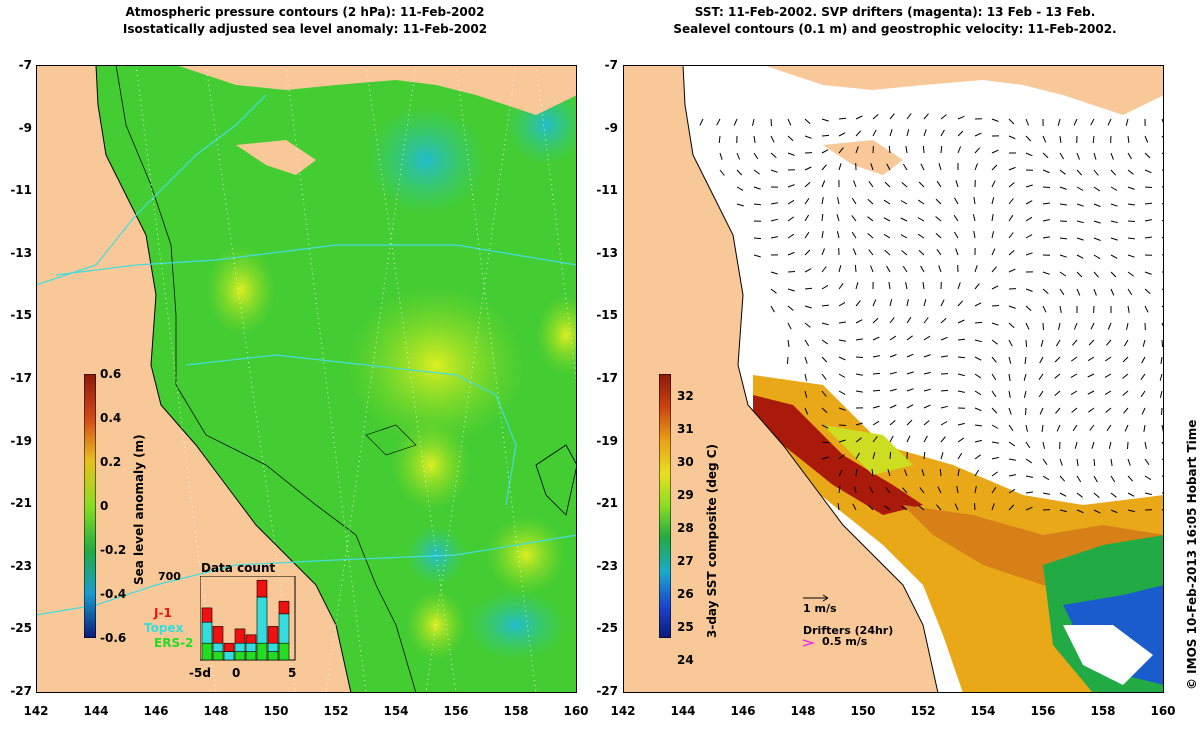 The width and height of the screenshot is (1200, 750). Describe the element at coordinates (685, 462) in the screenshot. I see `sst-colorbar-tick: 30` at that location.